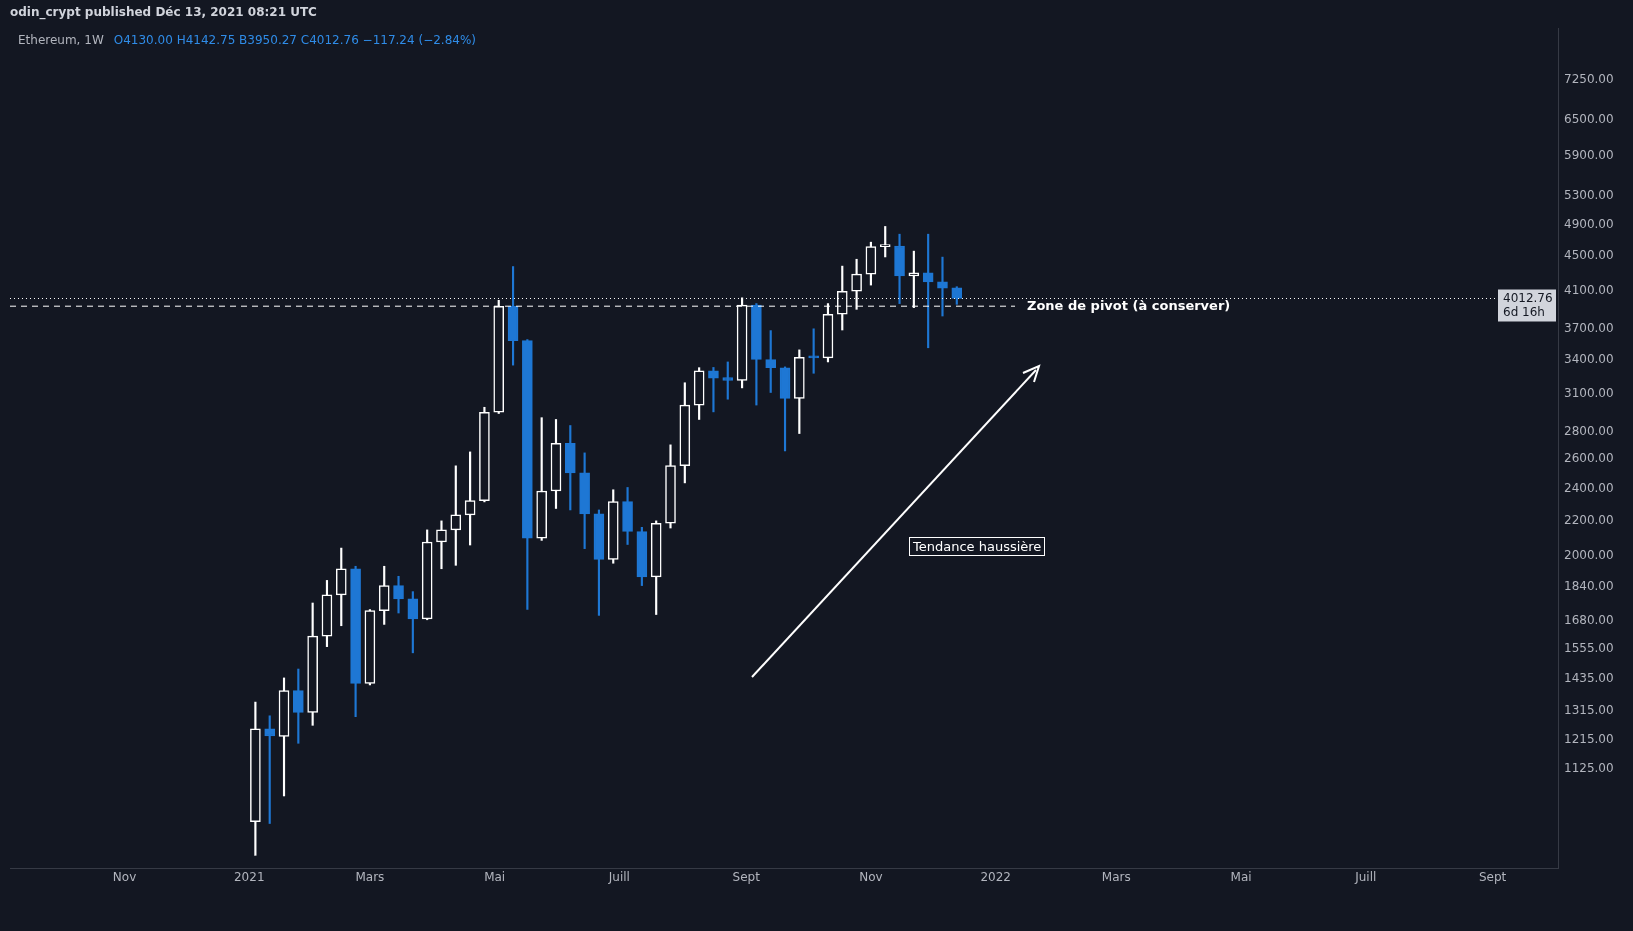 The image size is (1633, 931). What do you see at coordinates (1589, 710) in the screenshot?
I see `y-tick-label: 1315.00` at bounding box center [1589, 710].